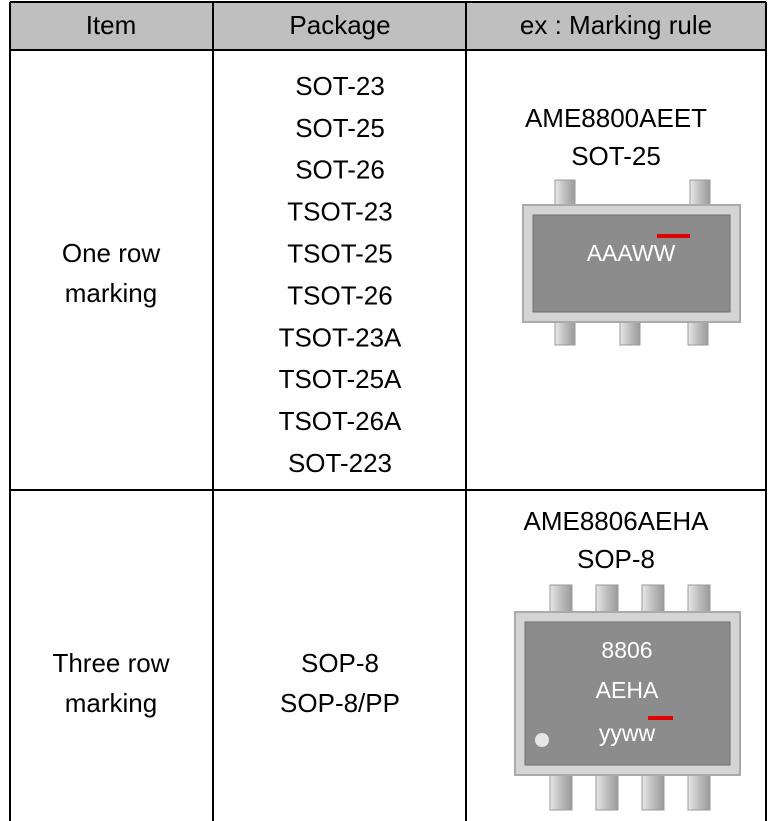  I want to click on header-cell: Package, so click(339, 25).